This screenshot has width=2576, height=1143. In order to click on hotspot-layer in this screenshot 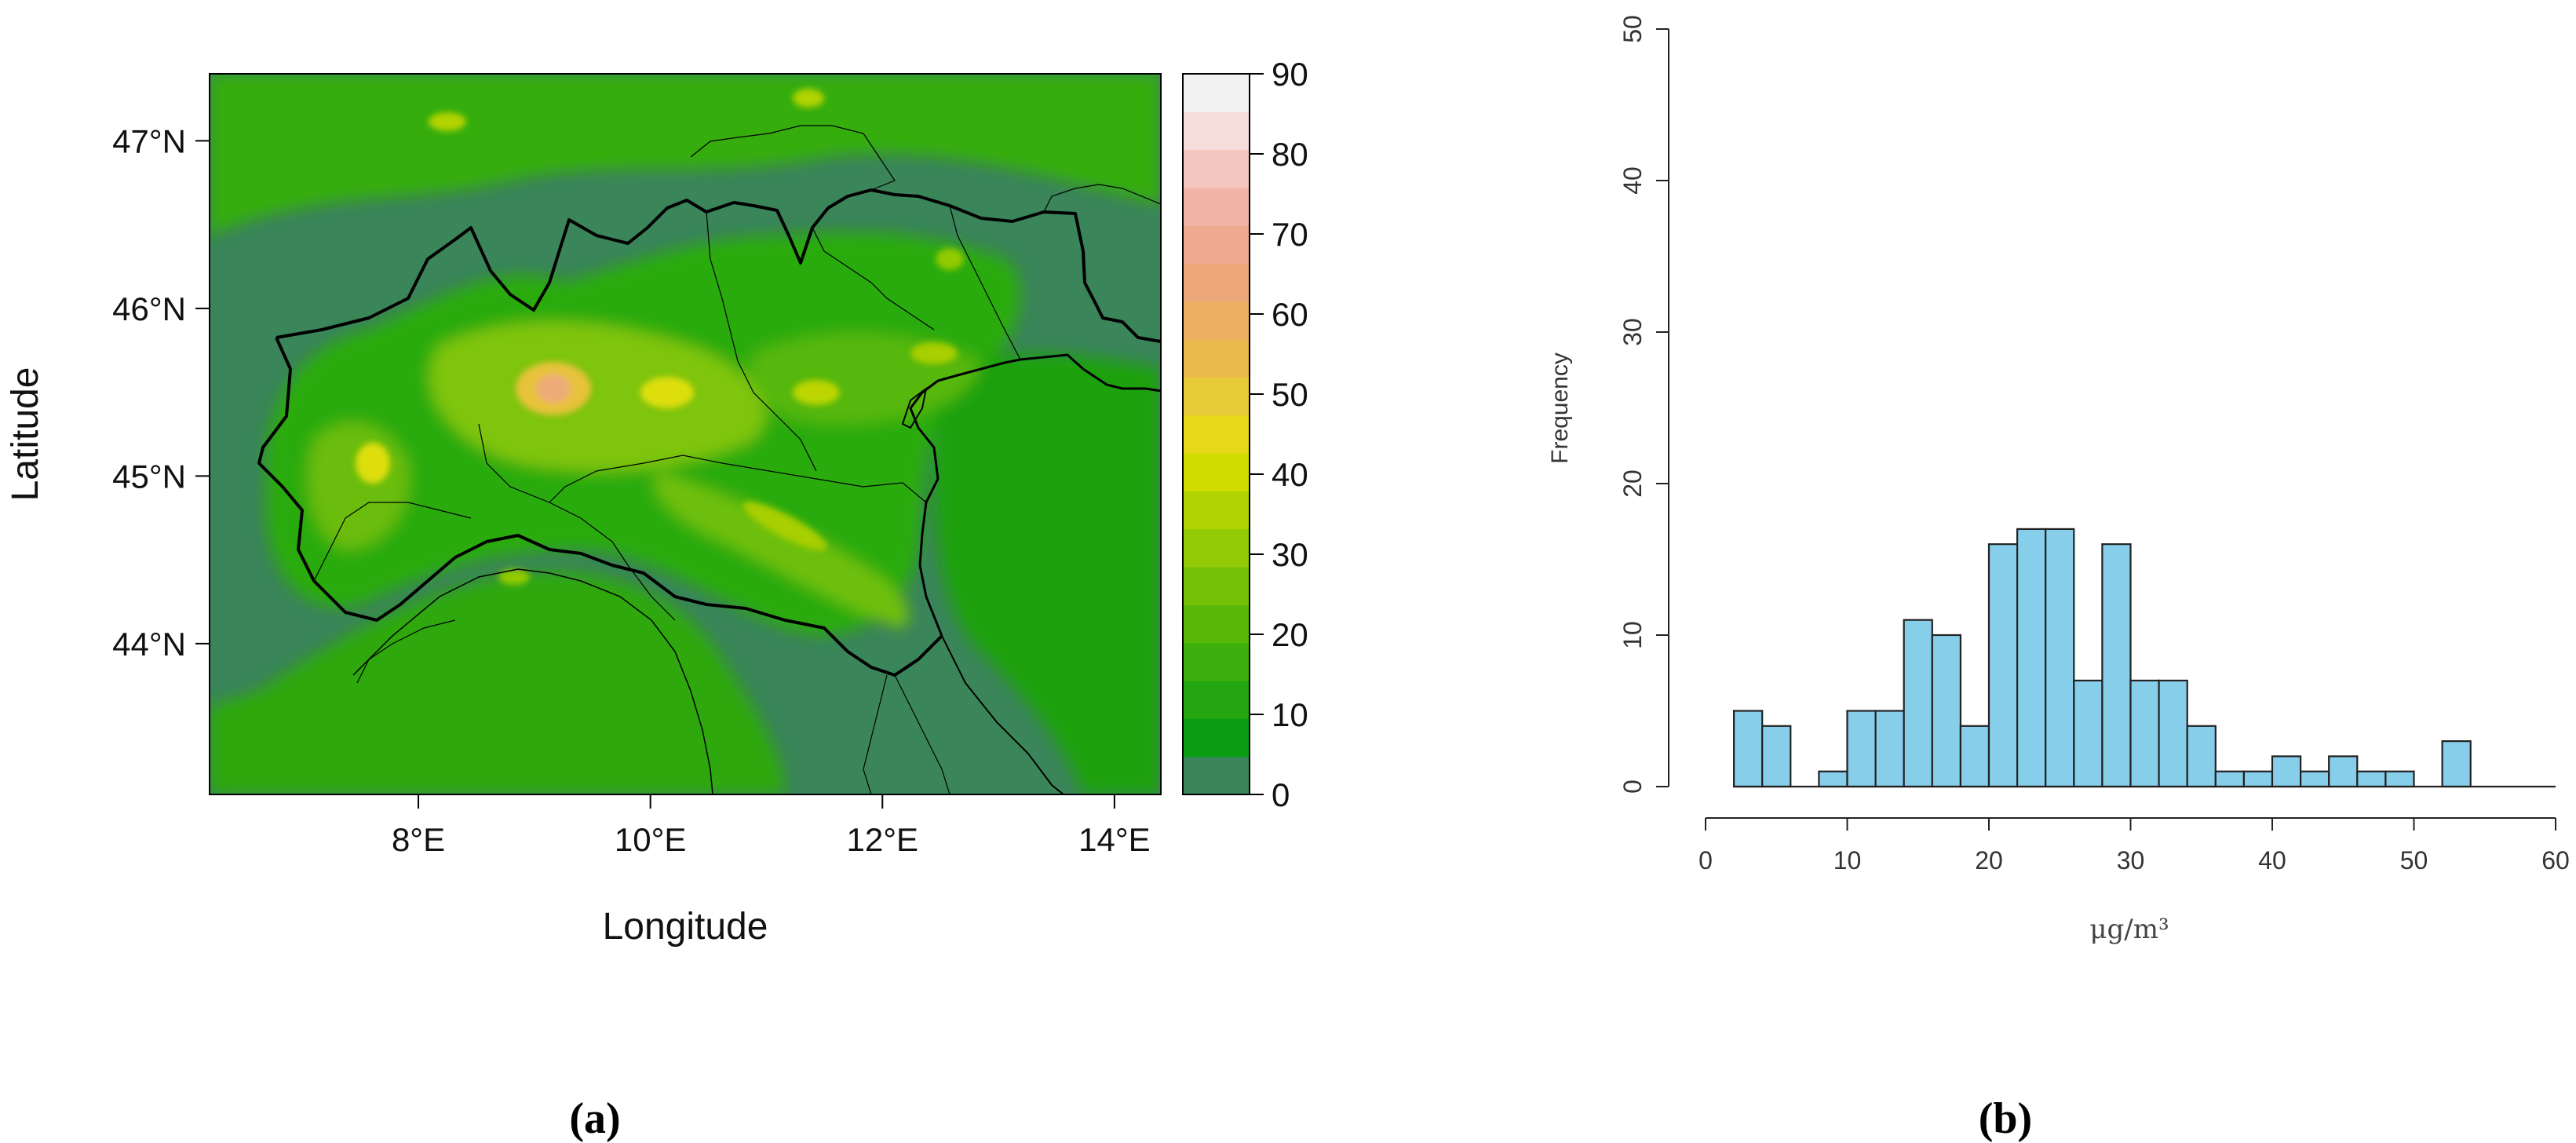, I will do `click(660, 337)`.